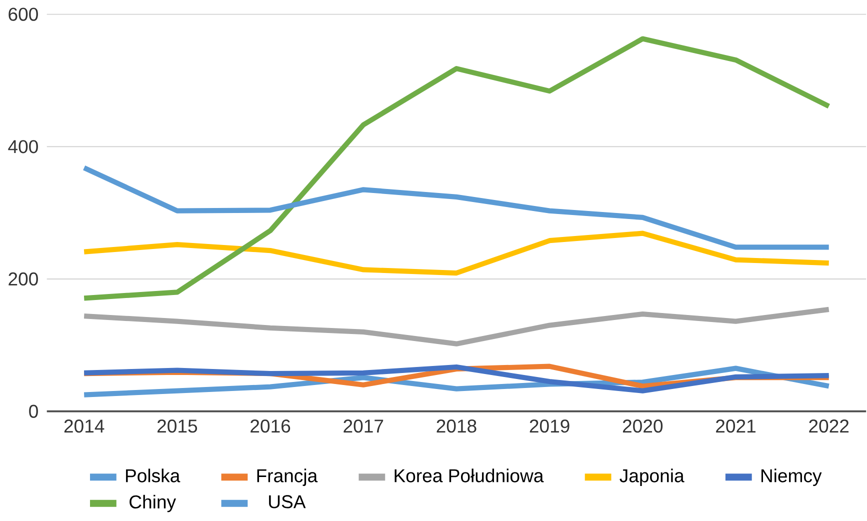 This screenshot has height=521, width=867. I want to click on x-tick-label: 2020, so click(642, 426).